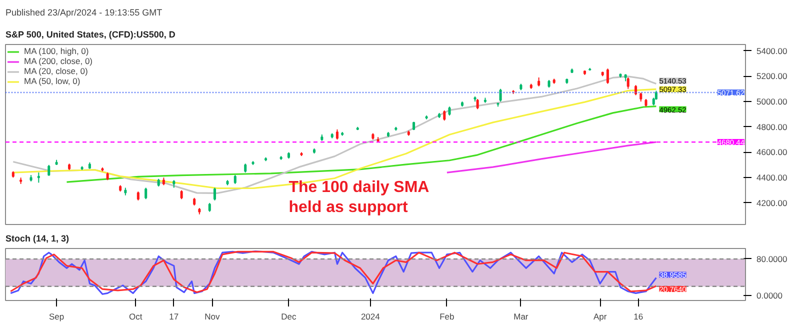 This screenshot has height=335, width=800. I want to click on legend-label: MA (50, low, 0), so click(52, 81).